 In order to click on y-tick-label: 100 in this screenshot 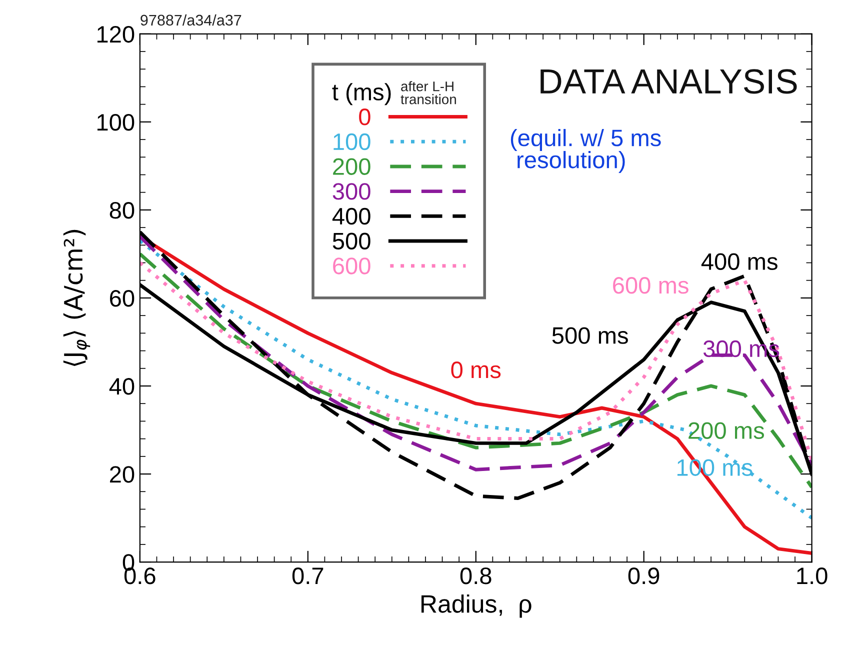, I will do `click(115, 122)`.